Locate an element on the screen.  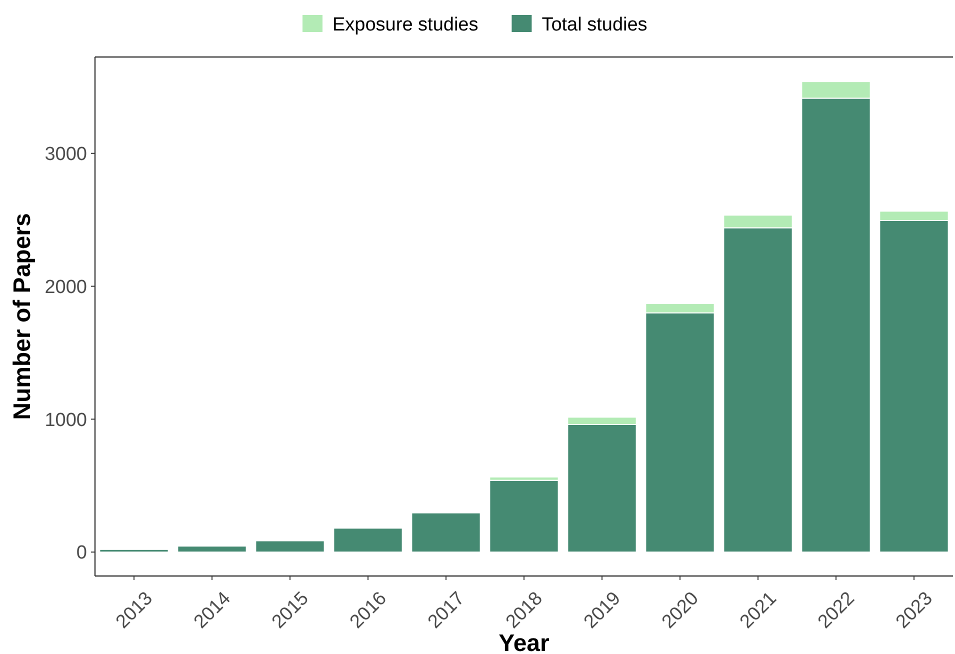
y-tick-label: 3000 is located at coordinates (65, 155).